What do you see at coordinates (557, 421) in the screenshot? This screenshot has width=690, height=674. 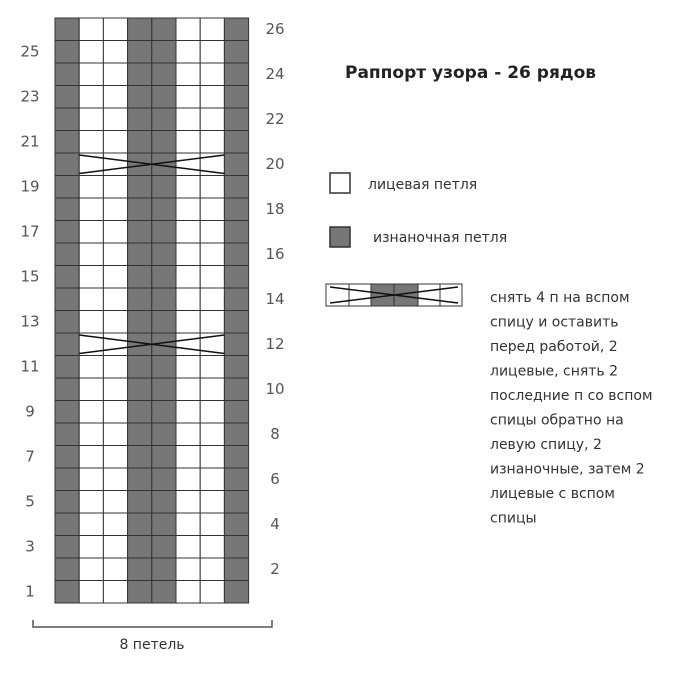 I see `legend-cable-text: спицы обратно на` at bounding box center [557, 421].